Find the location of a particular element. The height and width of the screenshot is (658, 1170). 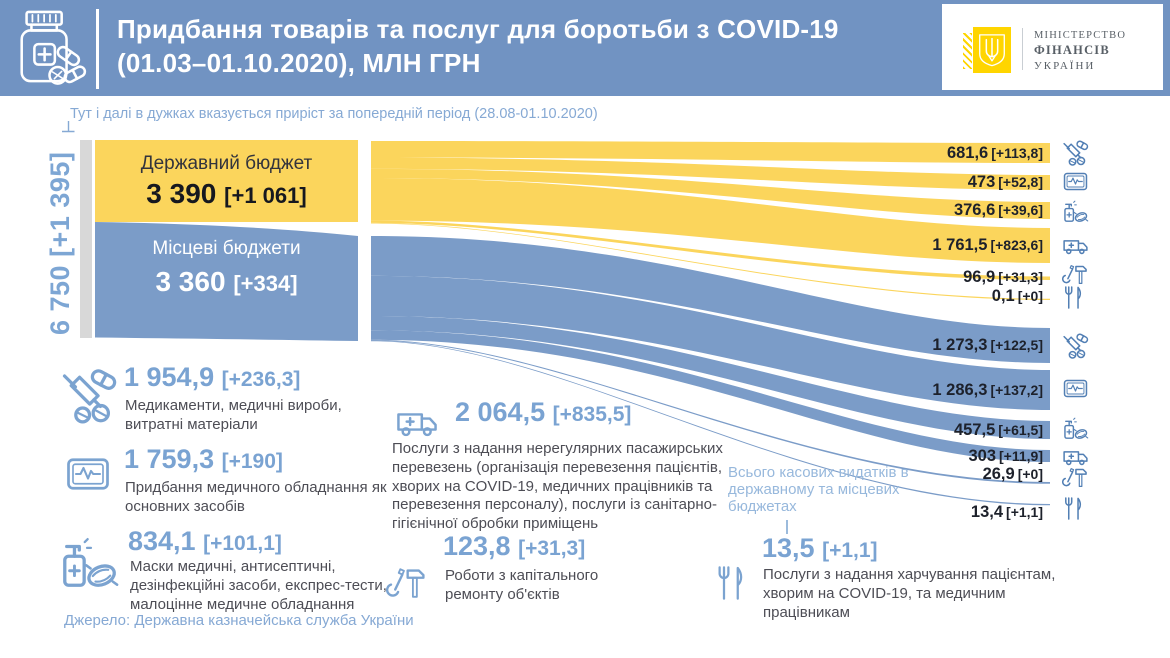

logo-line2: ФІНАНСІВ is located at coordinates (1072, 50).